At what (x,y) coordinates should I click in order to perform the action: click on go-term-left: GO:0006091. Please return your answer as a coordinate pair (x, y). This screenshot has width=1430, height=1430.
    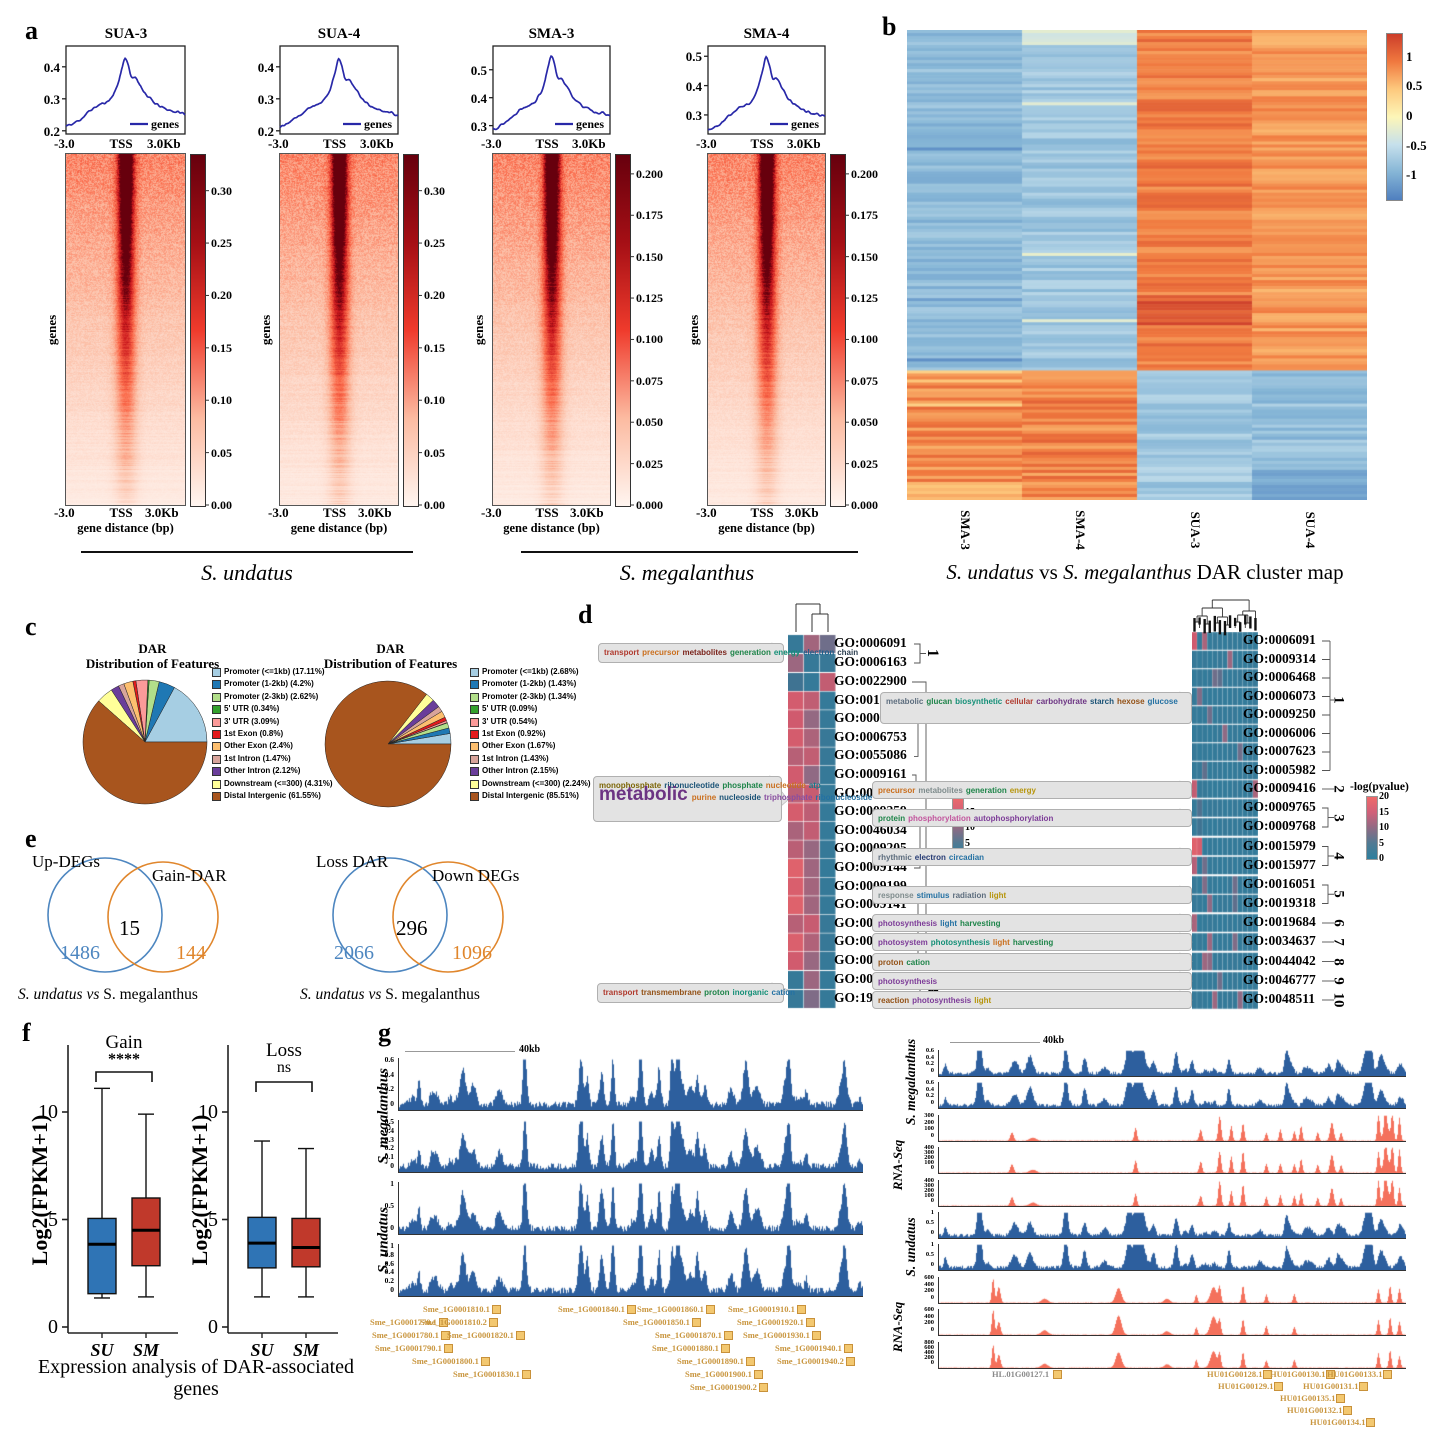
    Looking at the image, I should click on (870, 642).